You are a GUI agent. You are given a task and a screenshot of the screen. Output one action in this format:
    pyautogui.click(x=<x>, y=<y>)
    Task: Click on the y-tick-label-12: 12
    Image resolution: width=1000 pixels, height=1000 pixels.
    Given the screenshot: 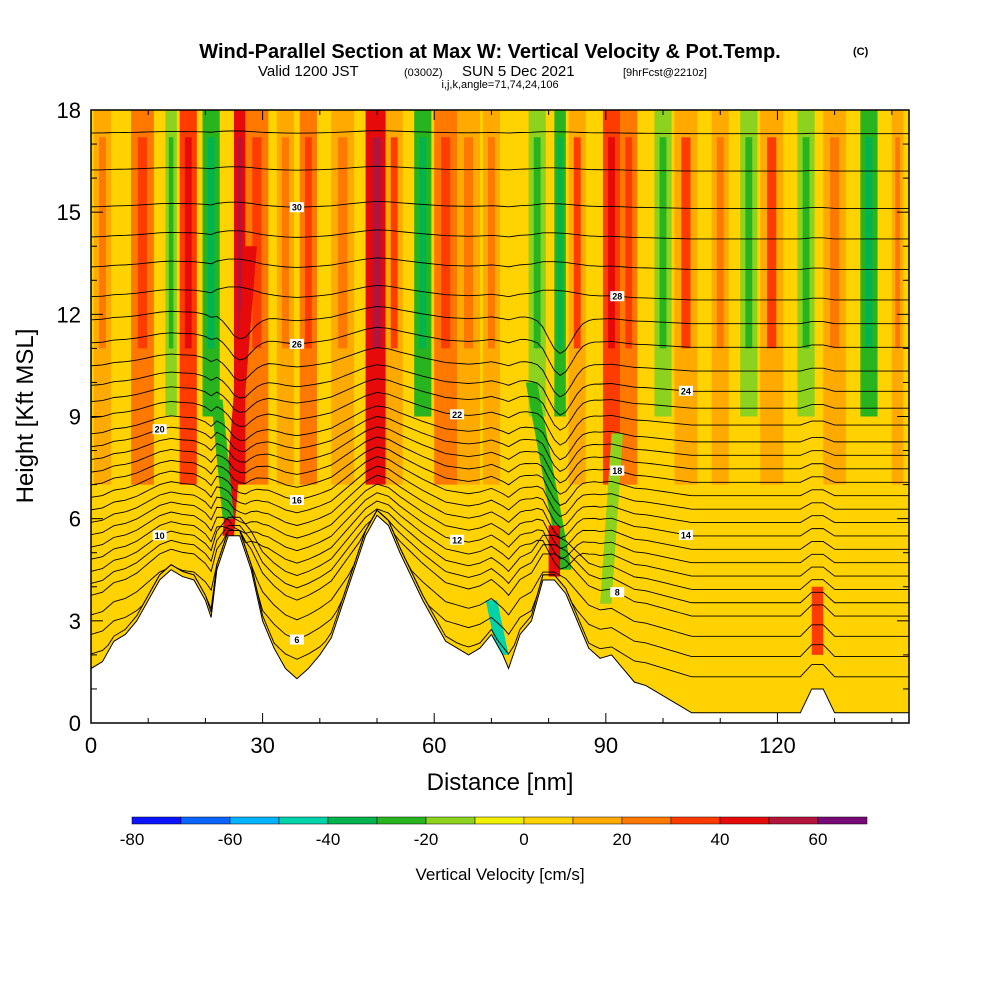 What is the action you would take?
    pyautogui.click(x=69, y=314)
    